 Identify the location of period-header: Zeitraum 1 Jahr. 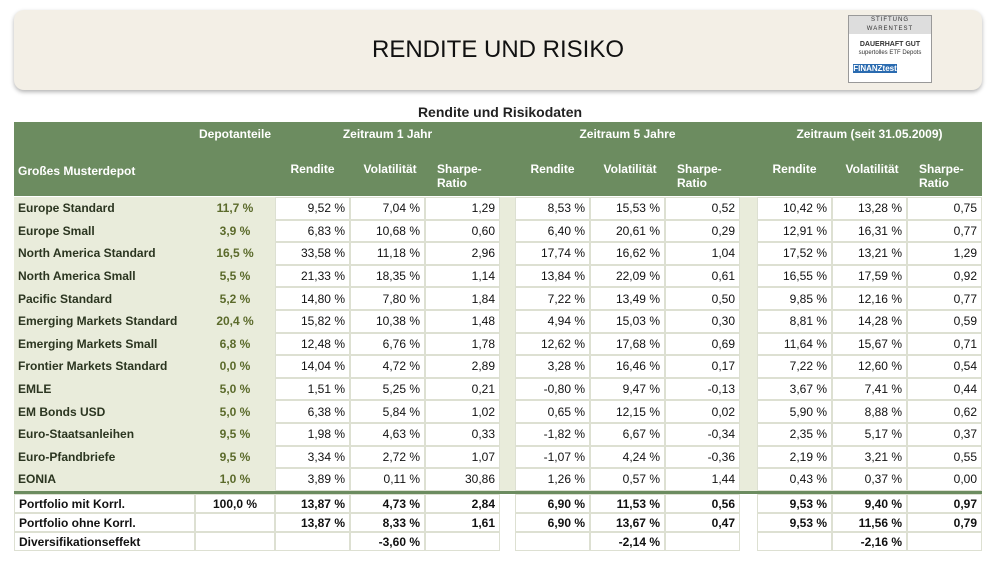
(387, 134).